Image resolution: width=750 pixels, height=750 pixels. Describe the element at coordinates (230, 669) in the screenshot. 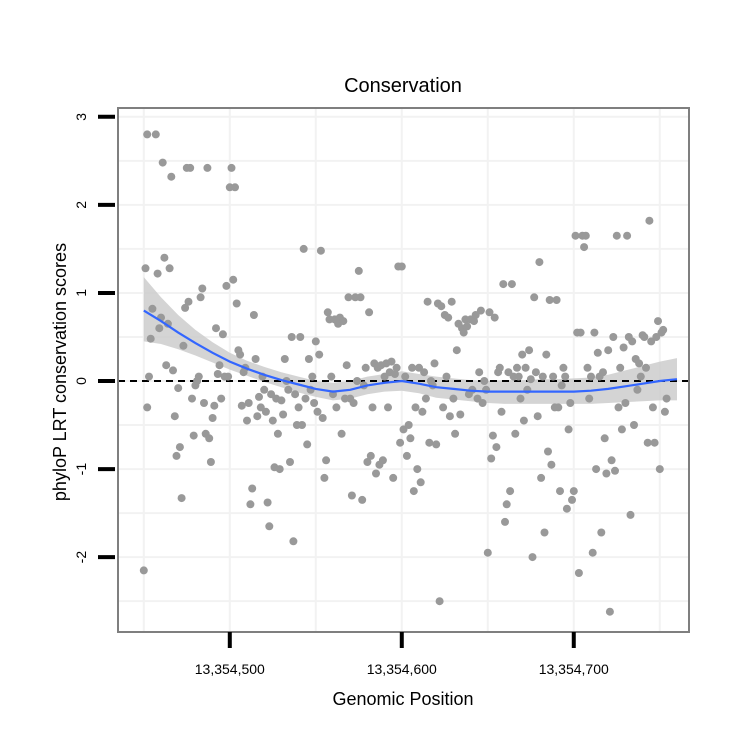

I see `x-tick-label: 13,354,500` at that location.